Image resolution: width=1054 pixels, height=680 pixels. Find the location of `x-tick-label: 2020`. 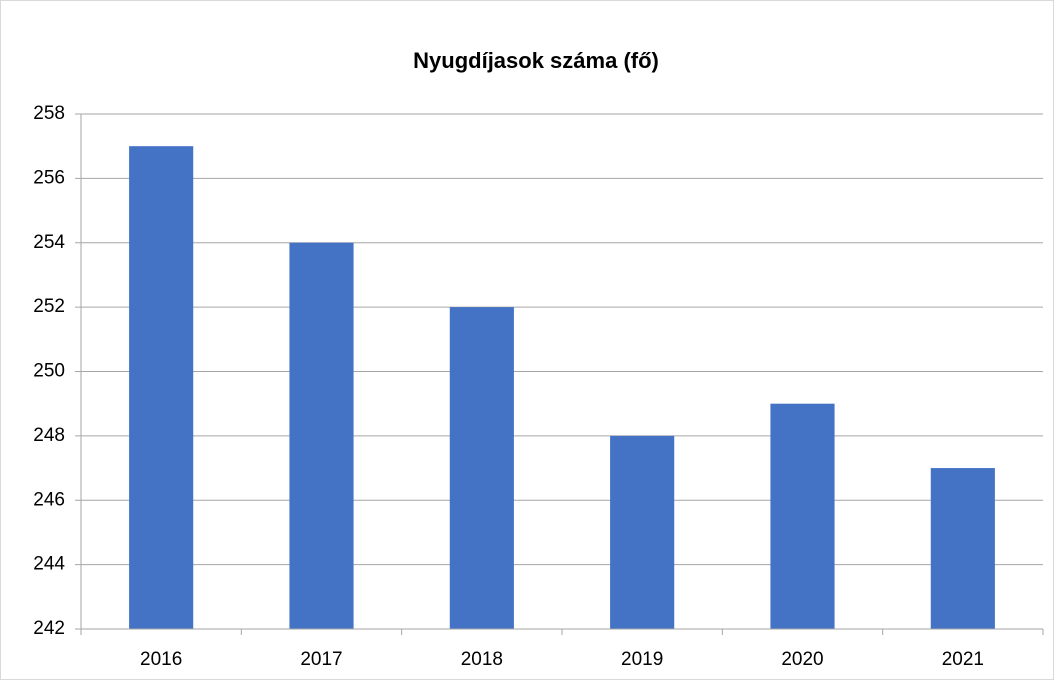

x-tick-label: 2020 is located at coordinates (802, 659).